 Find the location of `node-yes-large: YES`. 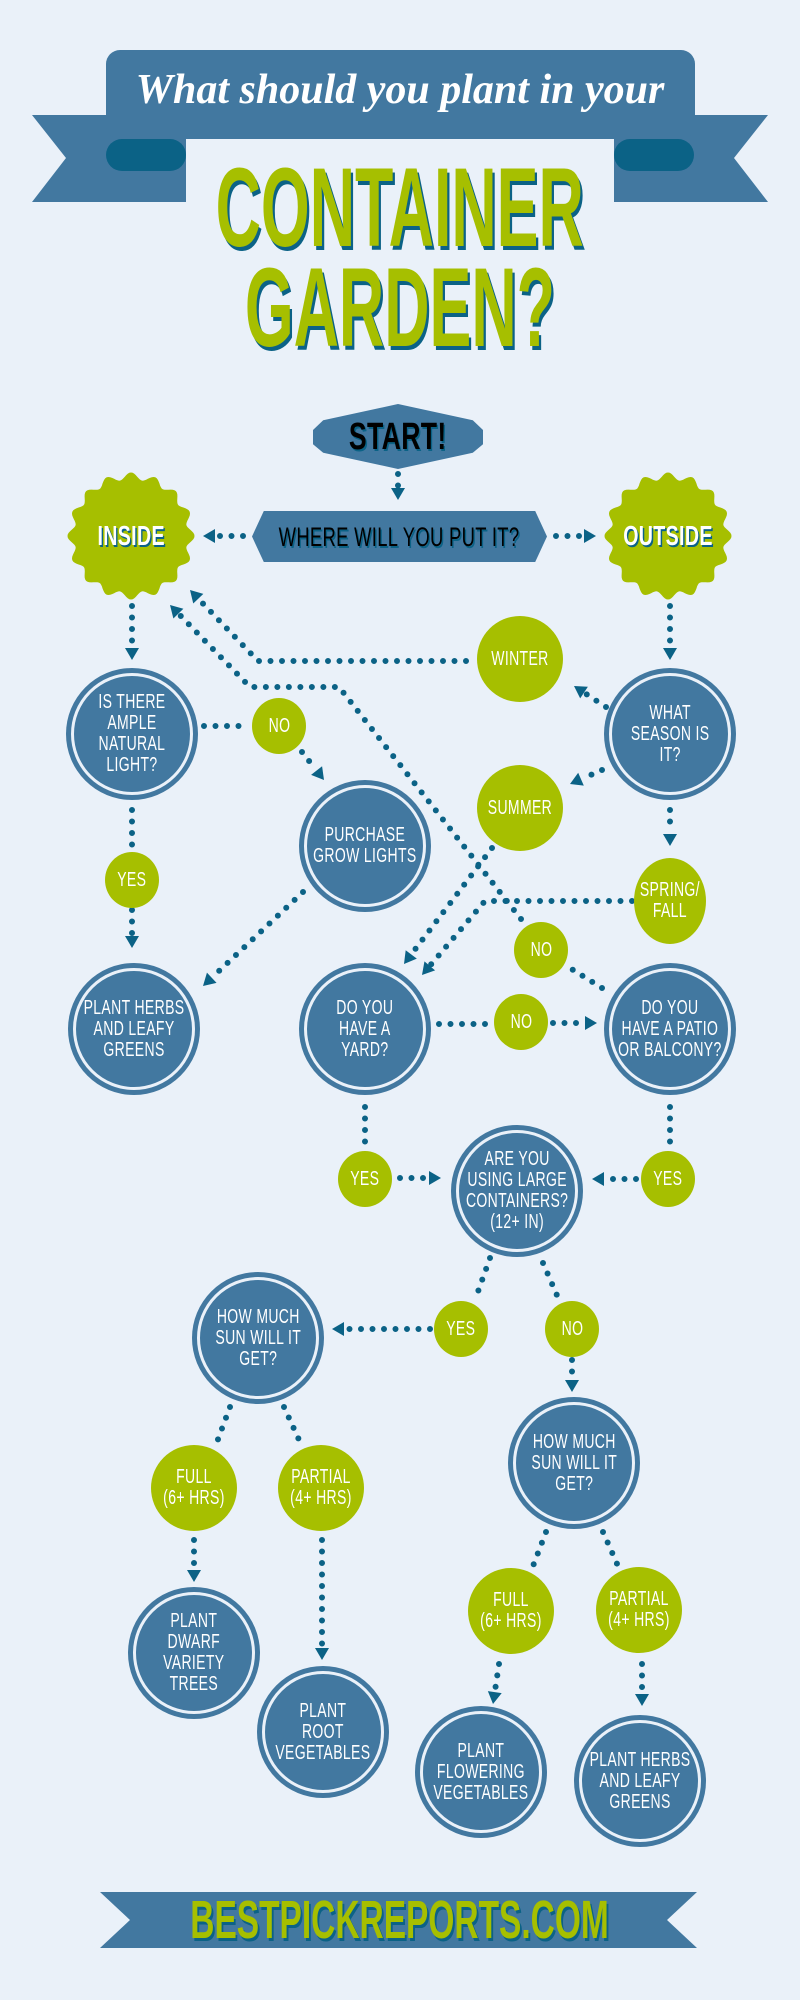

node-yes-large: YES is located at coordinates (461, 1329).